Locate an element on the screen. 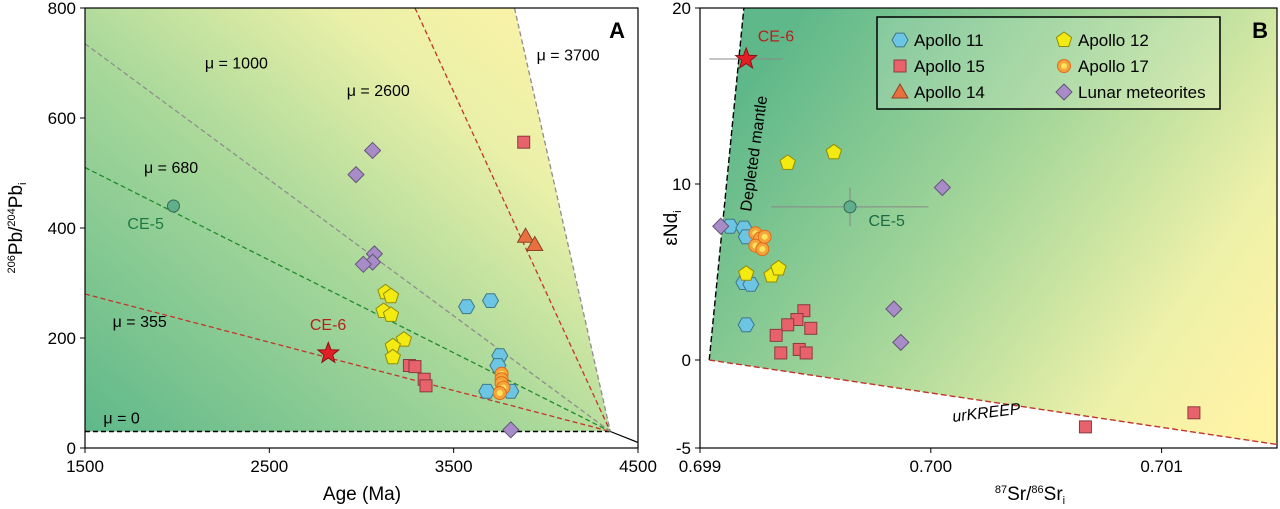 The width and height of the screenshot is (1280, 509). y-tick-label: -5 is located at coordinates (683, 448).